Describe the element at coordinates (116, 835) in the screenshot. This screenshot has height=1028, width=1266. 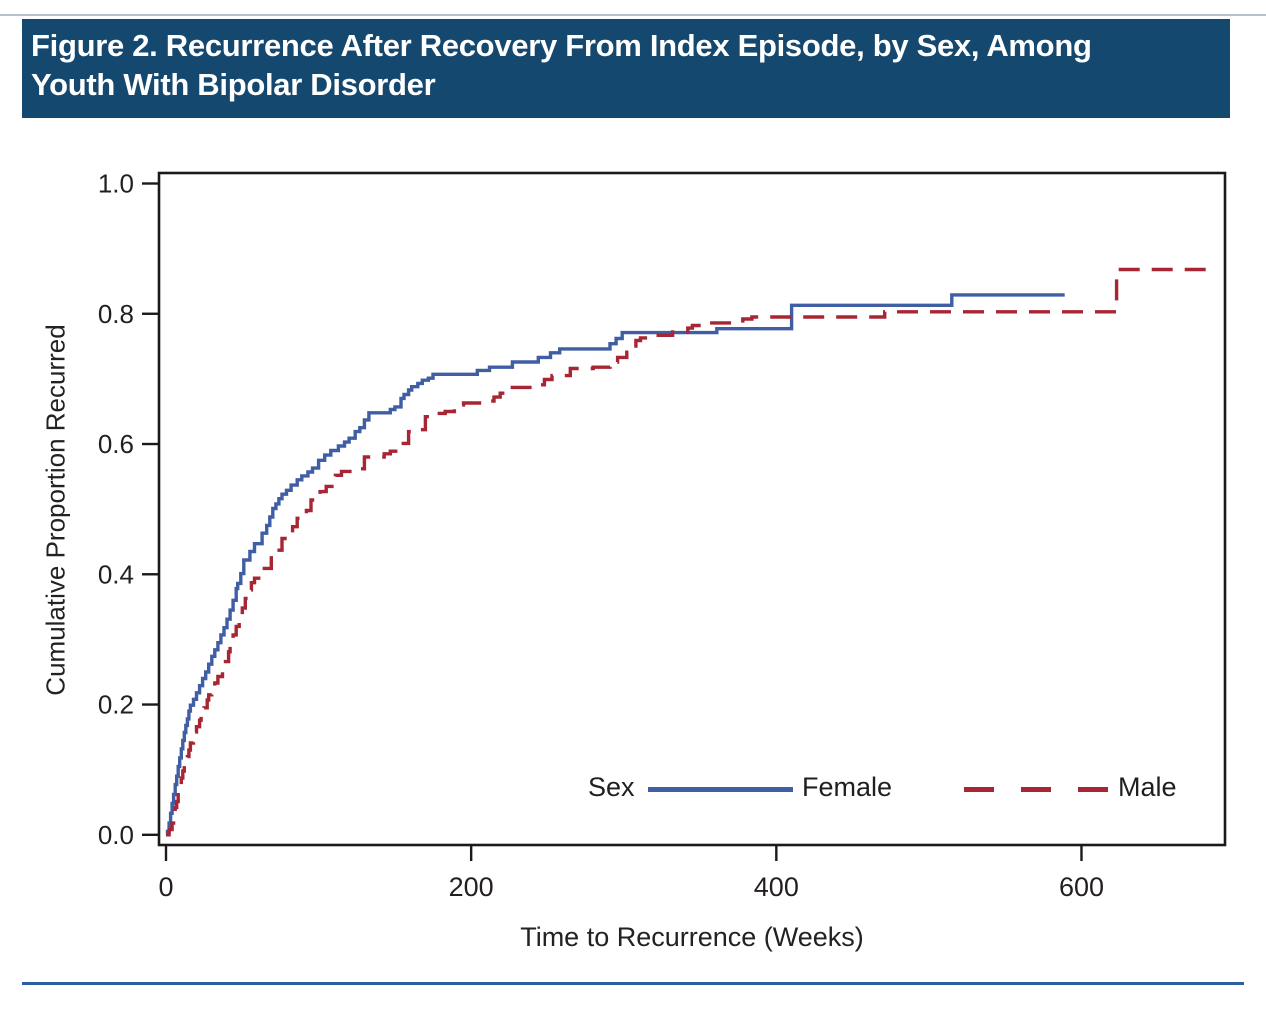
I see `y-tick-label: 0.0` at that location.